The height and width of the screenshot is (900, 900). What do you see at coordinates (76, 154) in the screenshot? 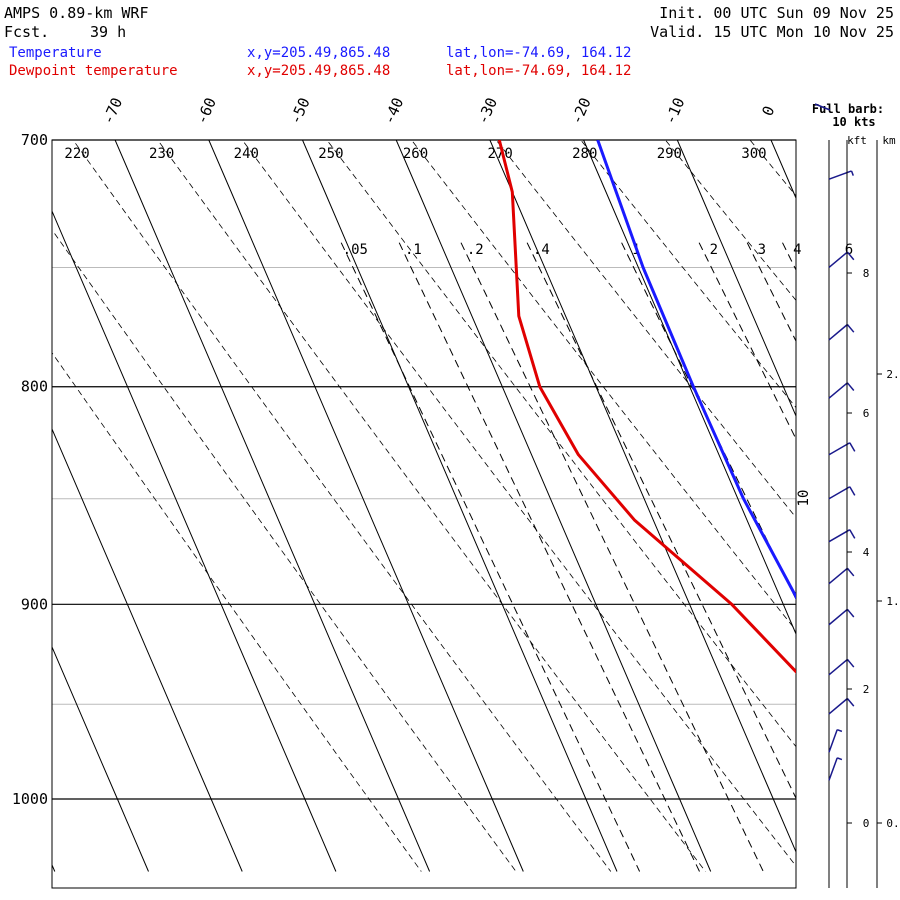
I see `theta-label: 220` at bounding box center [76, 154].